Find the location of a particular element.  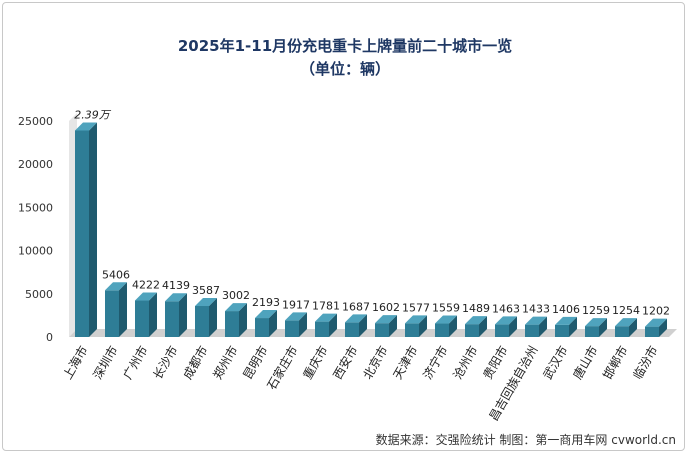

data-label: 3587 is located at coordinates (206, 290).